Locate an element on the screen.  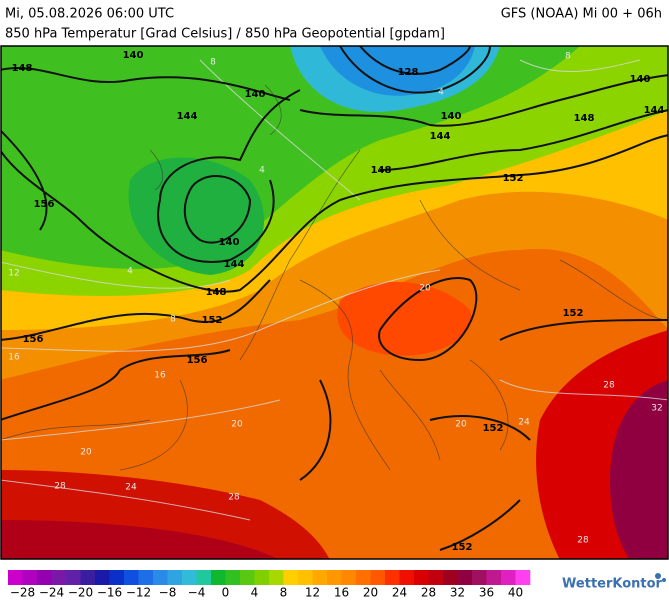
field-hotter-west is located at coordinates (139, 539).